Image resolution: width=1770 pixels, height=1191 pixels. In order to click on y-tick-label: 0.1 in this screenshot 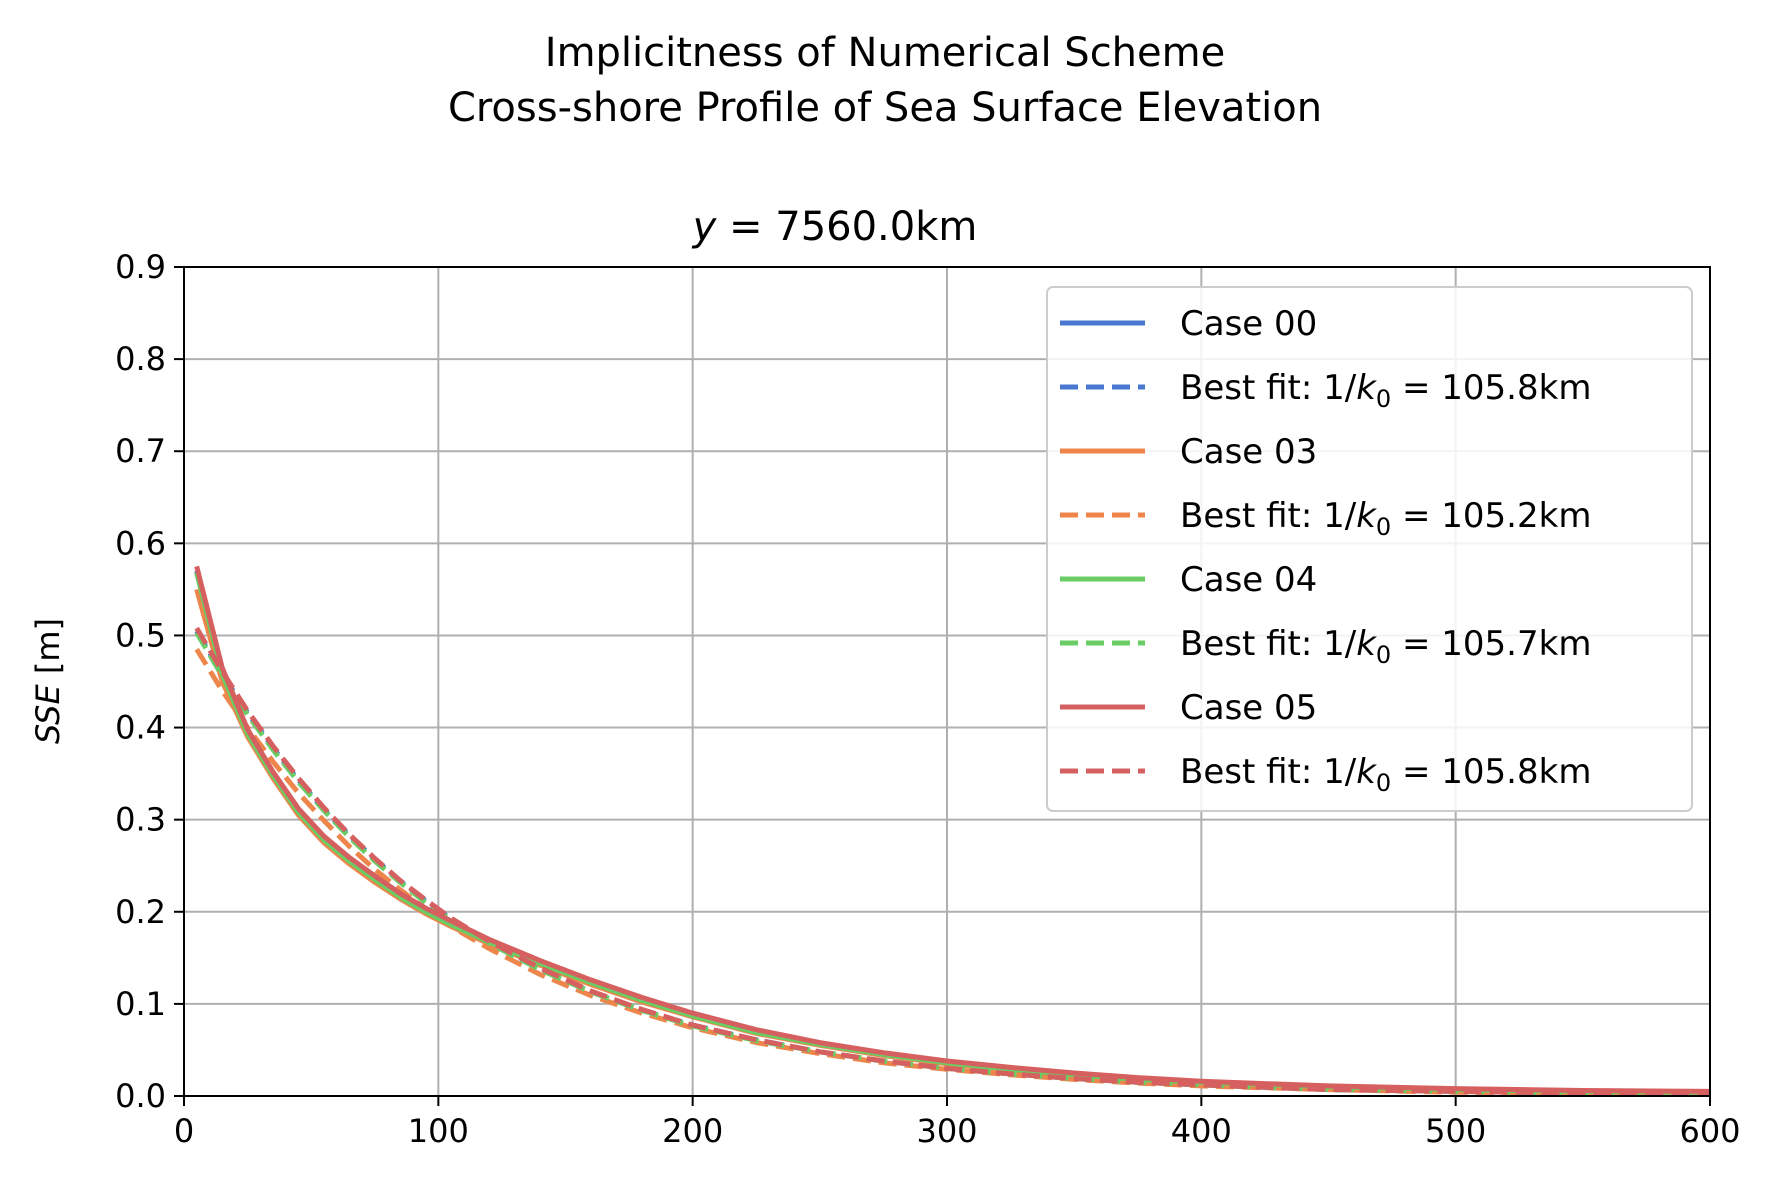, I will do `click(140, 1004)`.